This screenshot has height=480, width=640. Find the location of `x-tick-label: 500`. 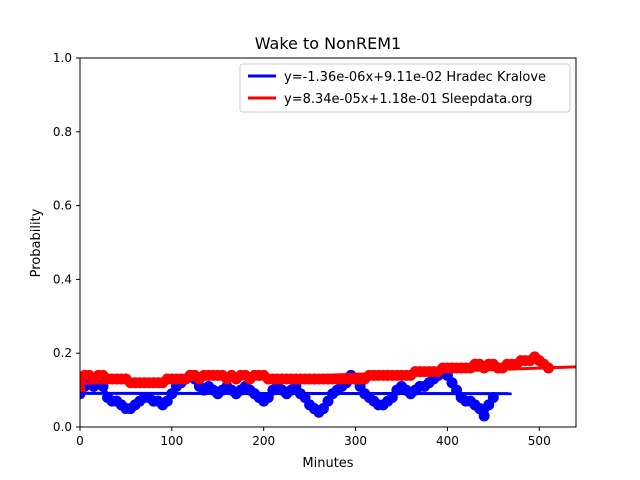

x-tick-label: 500 is located at coordinates (539, 441).